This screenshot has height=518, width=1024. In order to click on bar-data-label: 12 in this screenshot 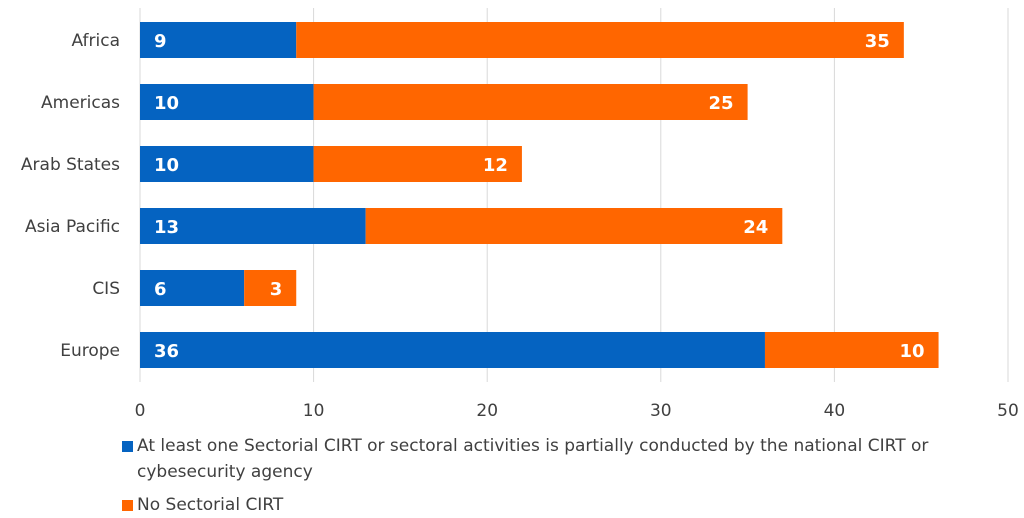, I will do `click(495, 165)`.